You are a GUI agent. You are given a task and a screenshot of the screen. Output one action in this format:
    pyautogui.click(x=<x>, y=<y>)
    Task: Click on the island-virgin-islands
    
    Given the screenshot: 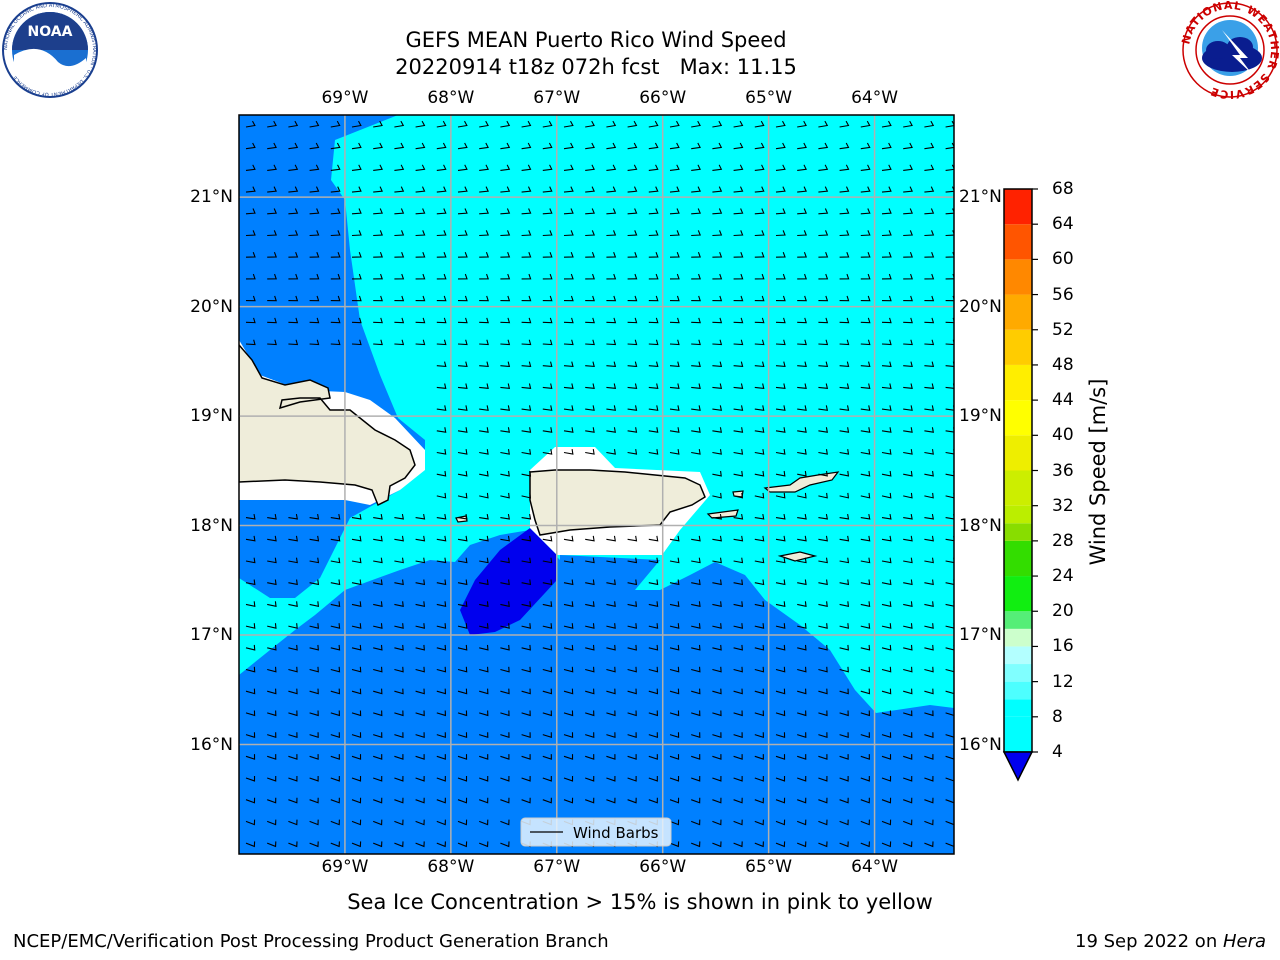 What is the action you would take?
    pyautogui.click(x=801, y=482)
    